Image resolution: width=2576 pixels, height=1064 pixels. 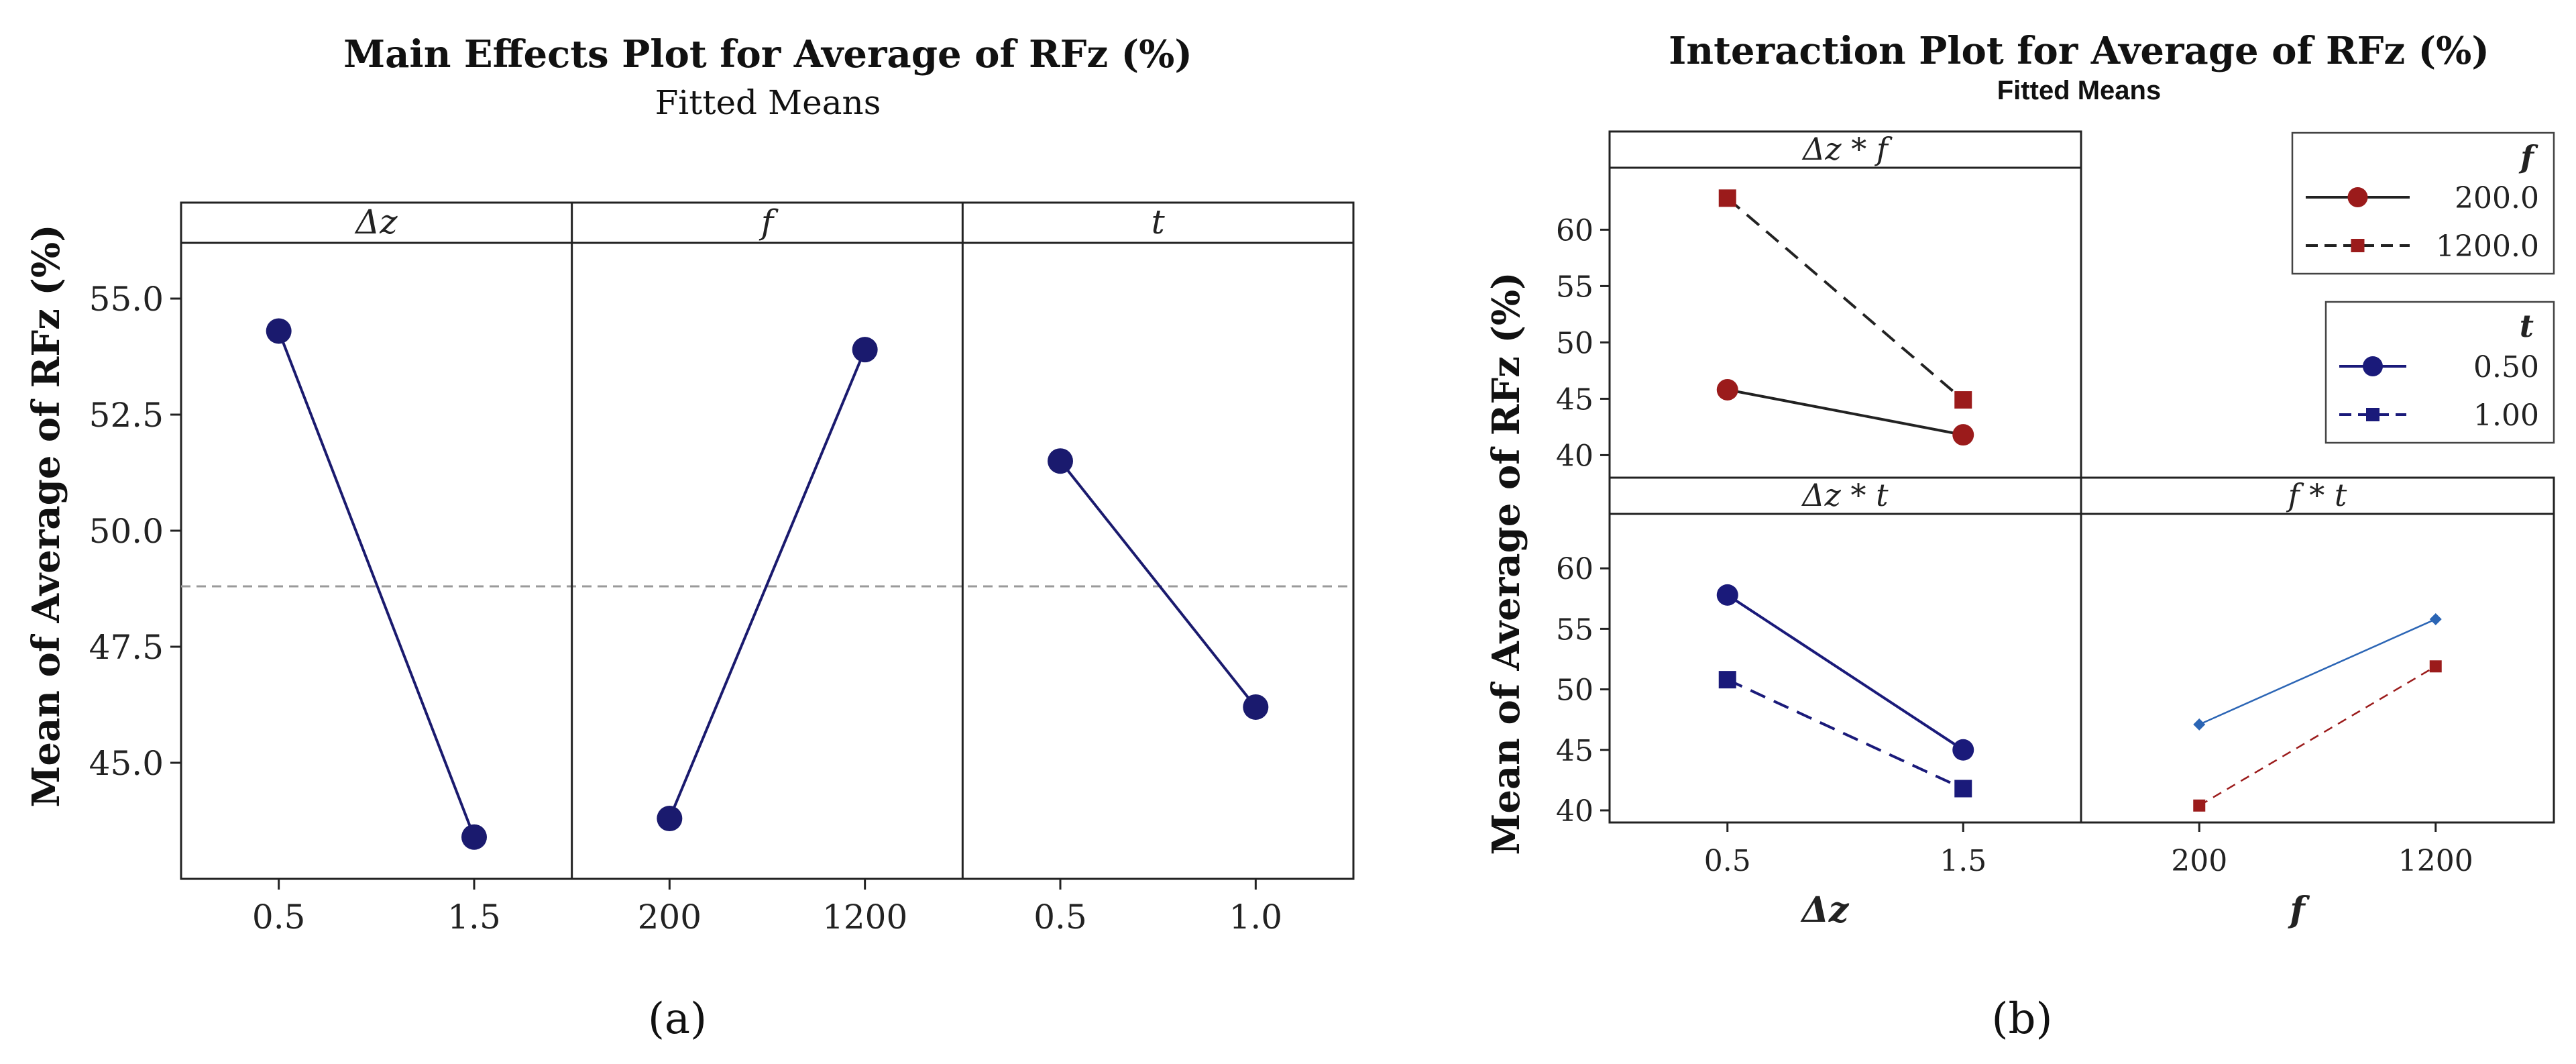 What do you see at coordinates (126, 647) in the screenshot?
I see `plot-a-ytick-label: 47.5` at bounding box center [126, 647].